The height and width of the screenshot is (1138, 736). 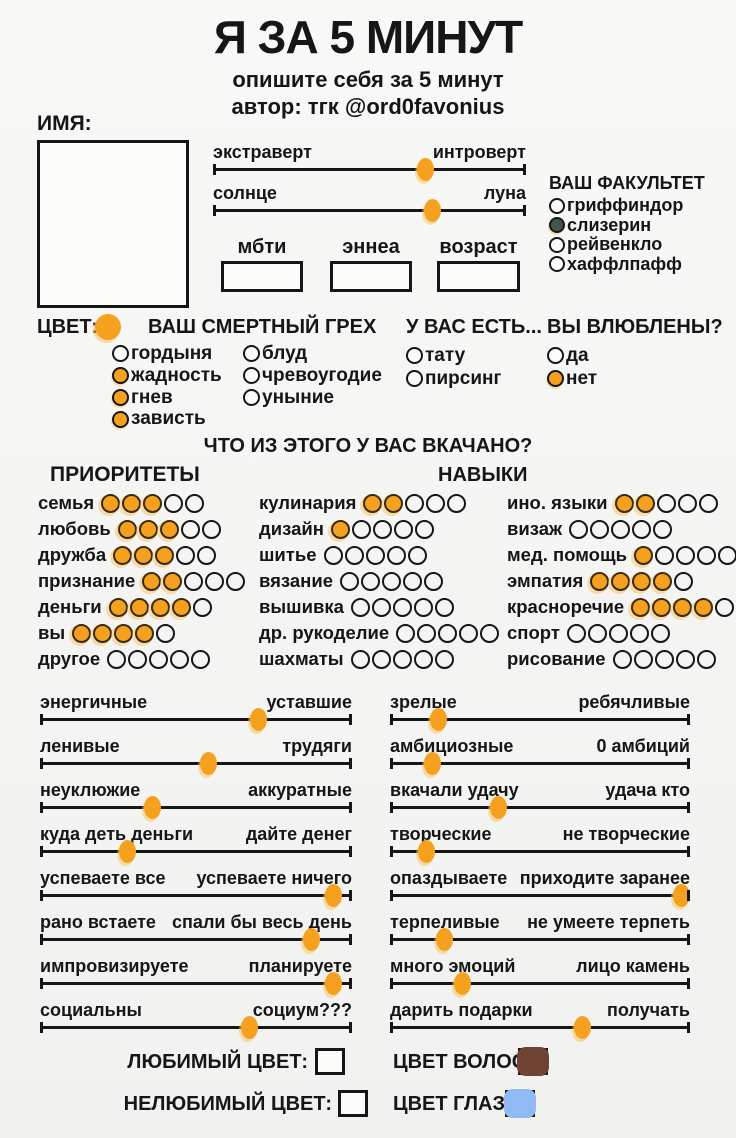 I want to click on color-answer-dot, so click(x=108, y=327).